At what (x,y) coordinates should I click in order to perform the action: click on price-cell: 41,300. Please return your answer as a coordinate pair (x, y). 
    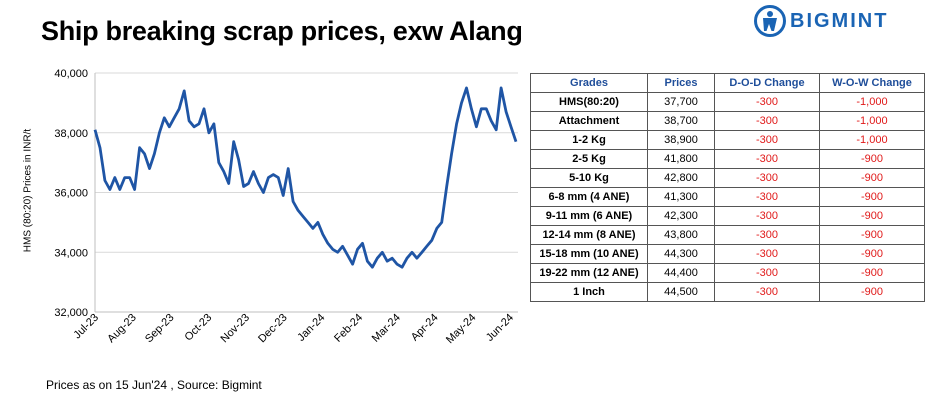
    Looking at the image, I should click on (681, 197).